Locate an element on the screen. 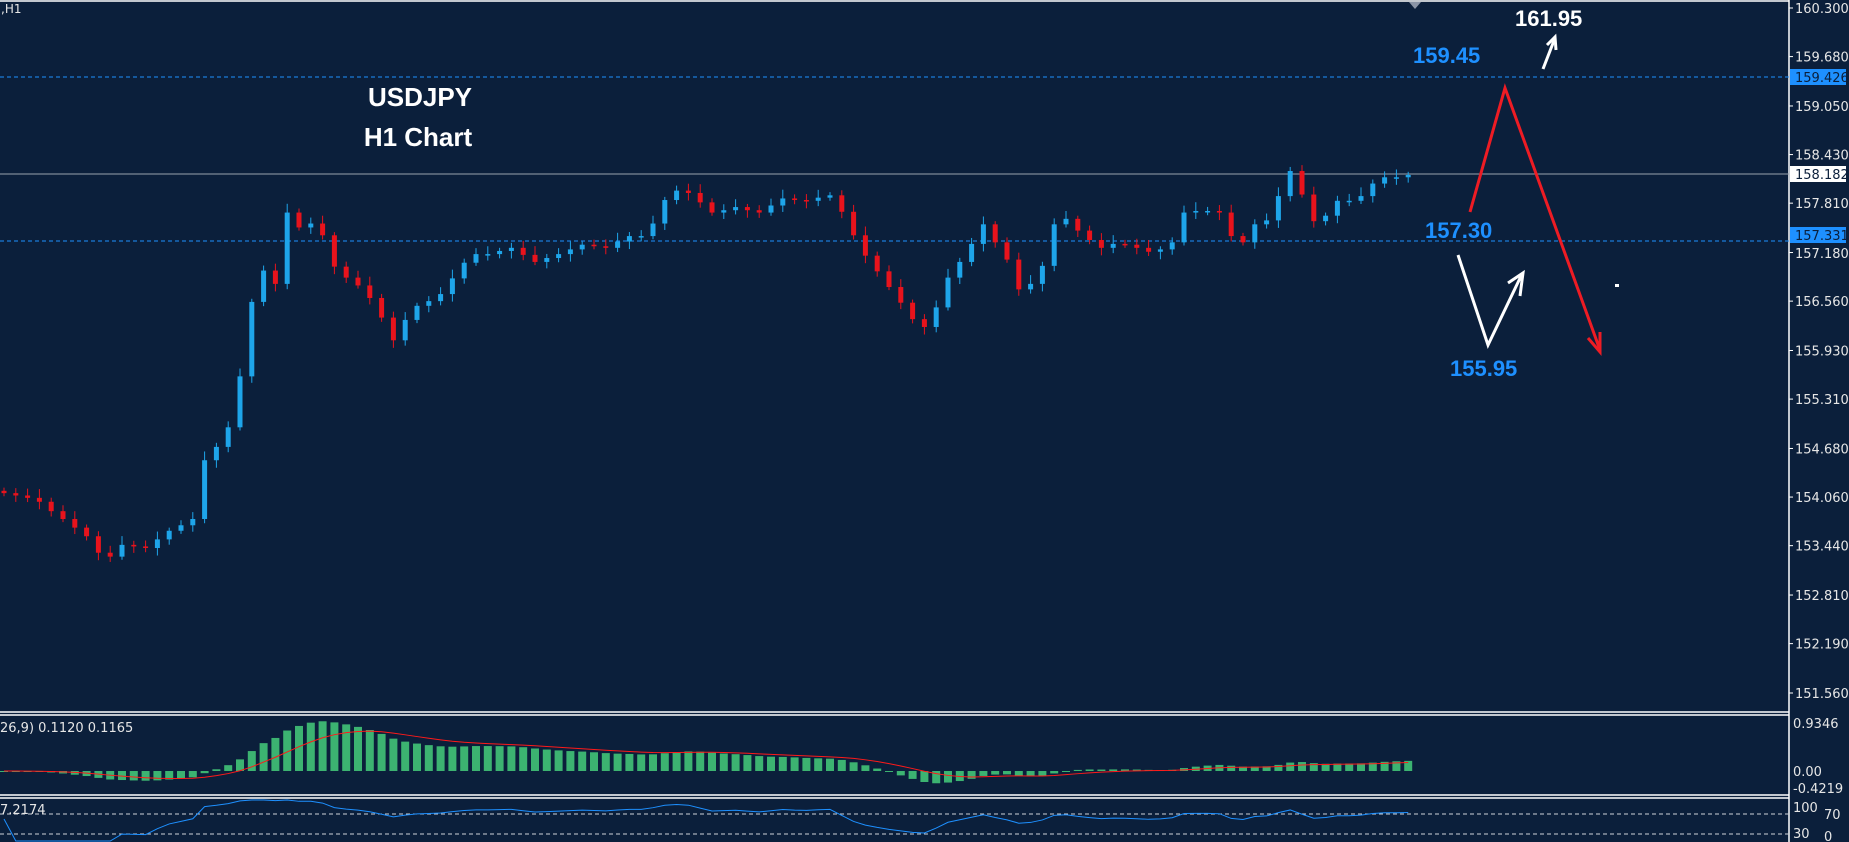 The image size is (1849, 842). white-scenario-arrow-icon is located at coordinates (1490, 301).